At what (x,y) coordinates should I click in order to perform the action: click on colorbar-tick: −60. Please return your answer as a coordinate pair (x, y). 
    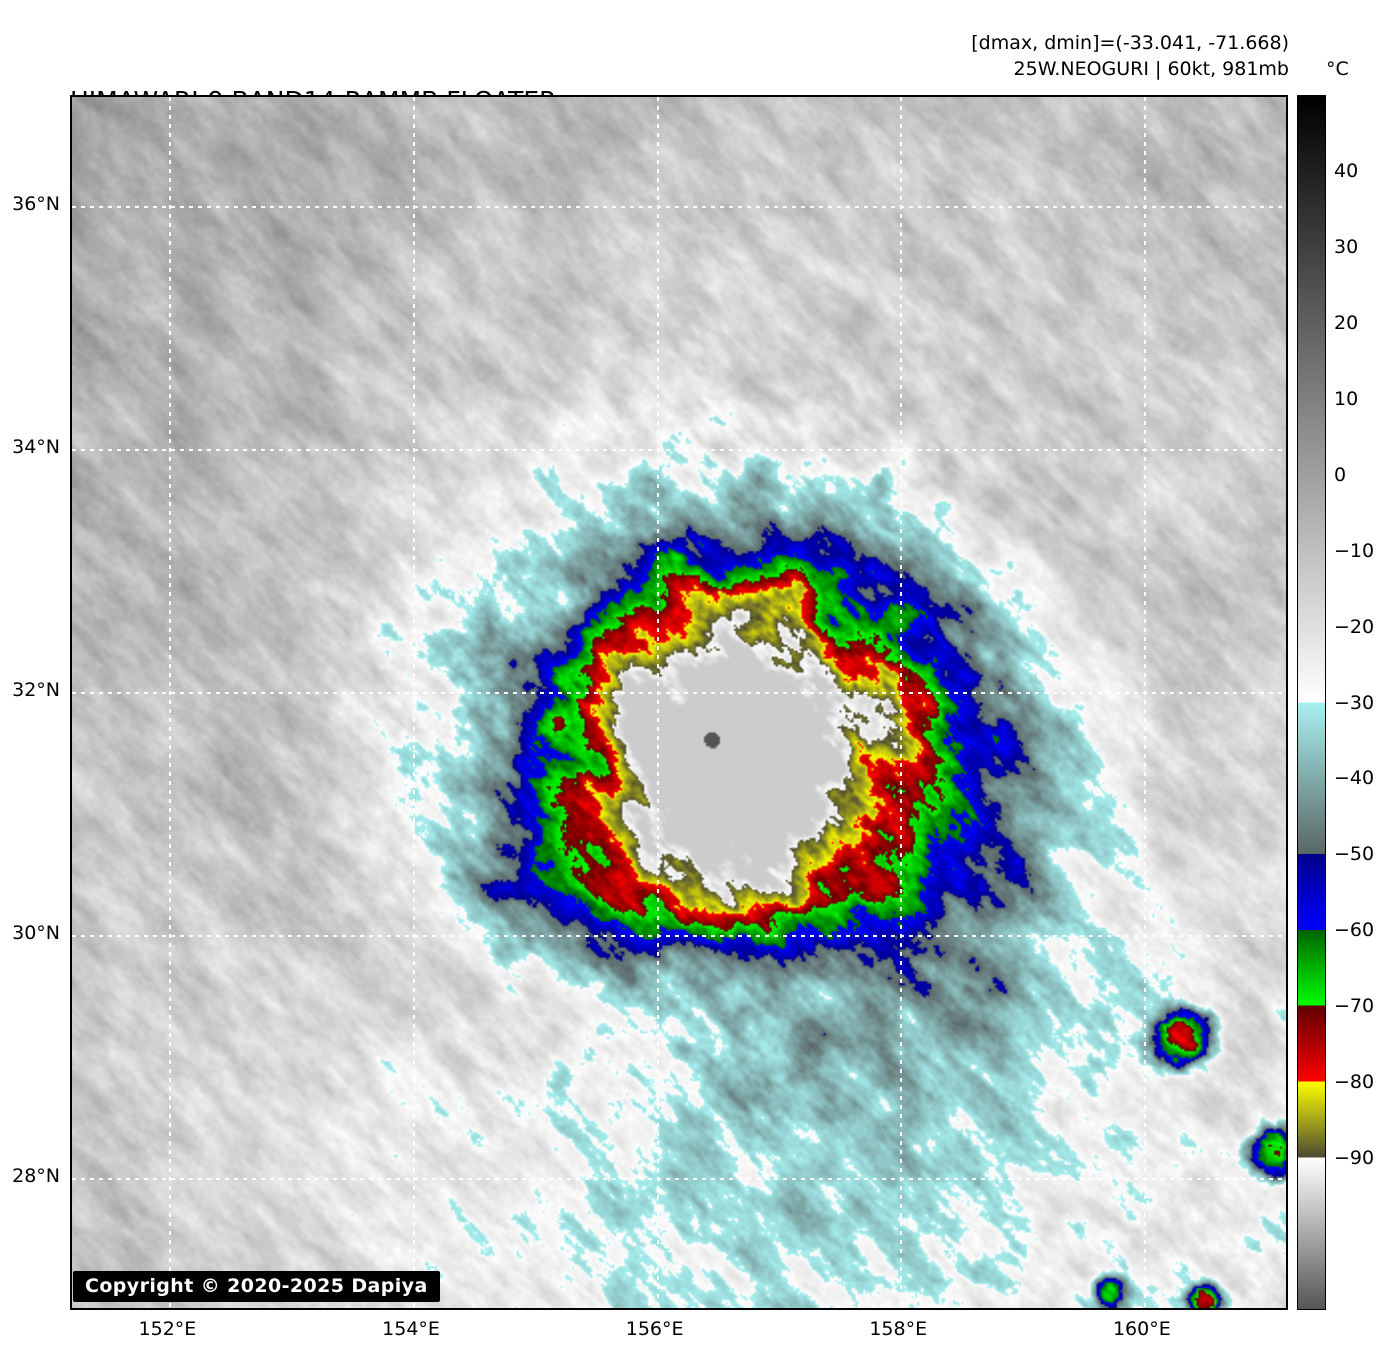
    Looking at the image, I should click on (1354, 930).